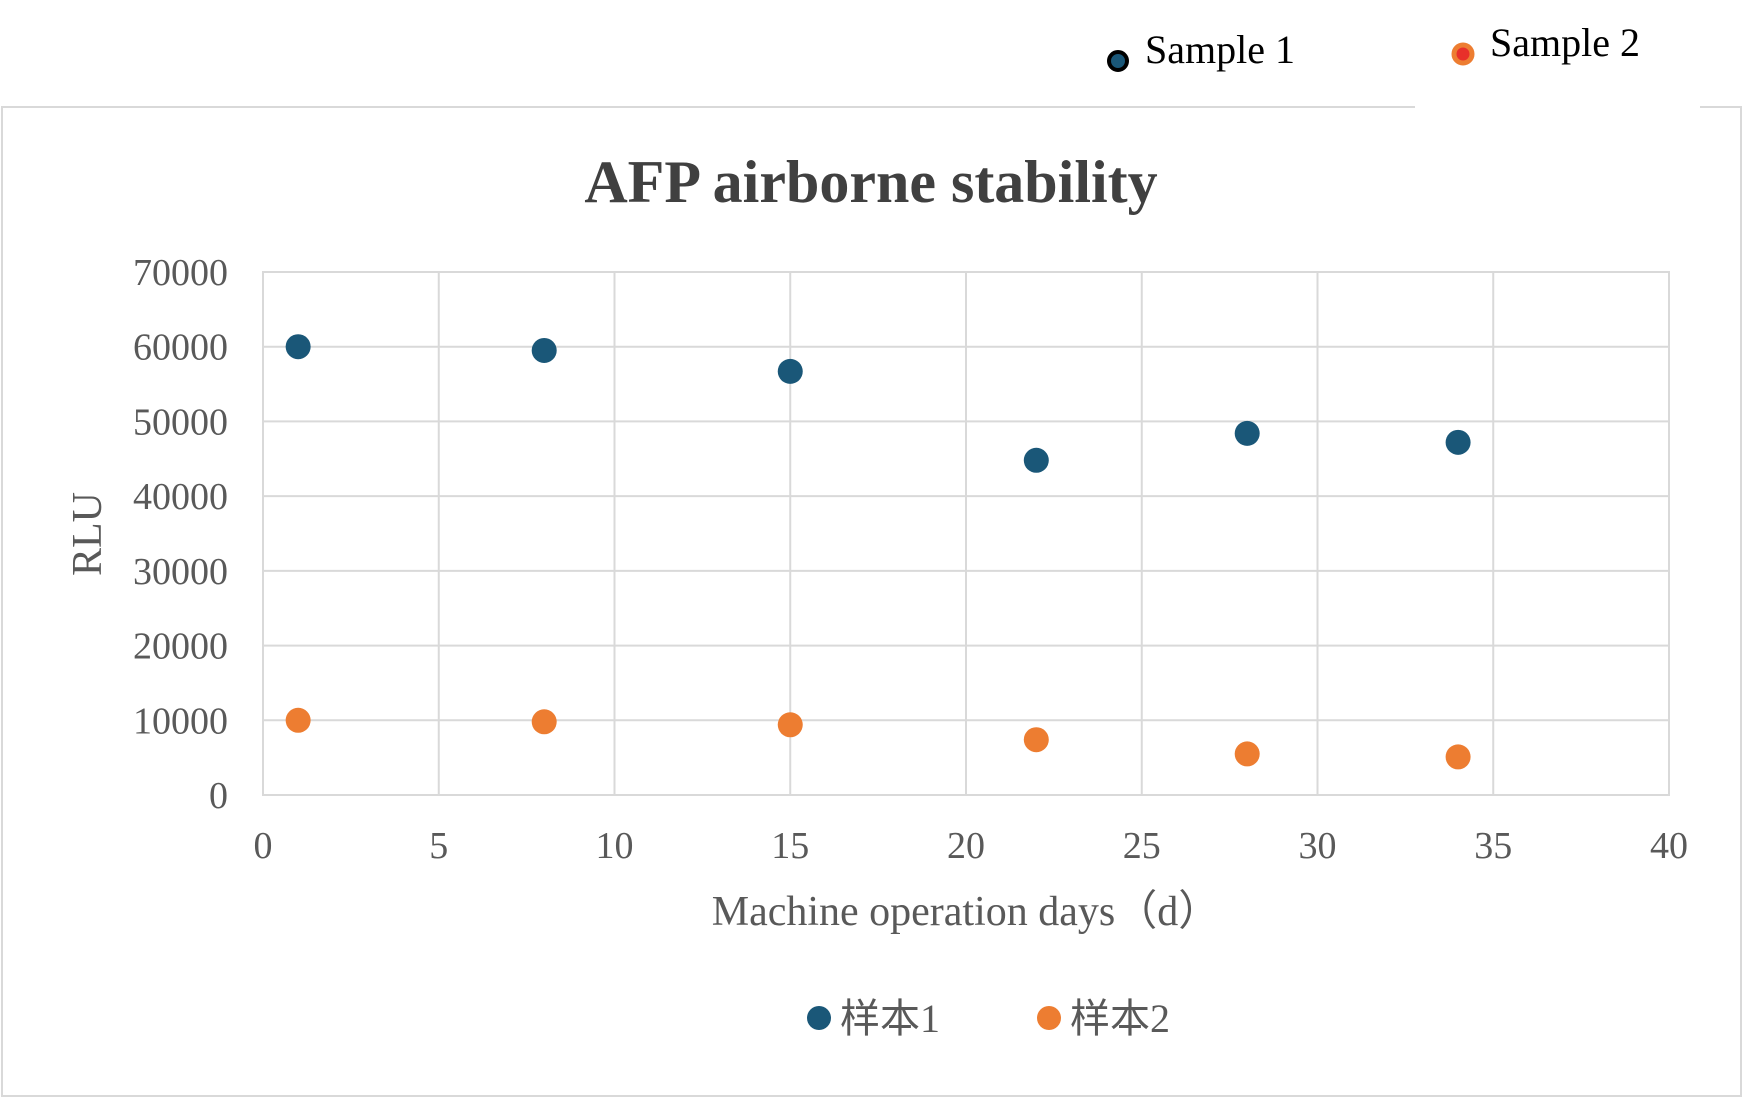  What do you see at coordinates (180, 497) in the screenshot?
I see `y-tick-label: 40000` at bounding box center [180, 497].